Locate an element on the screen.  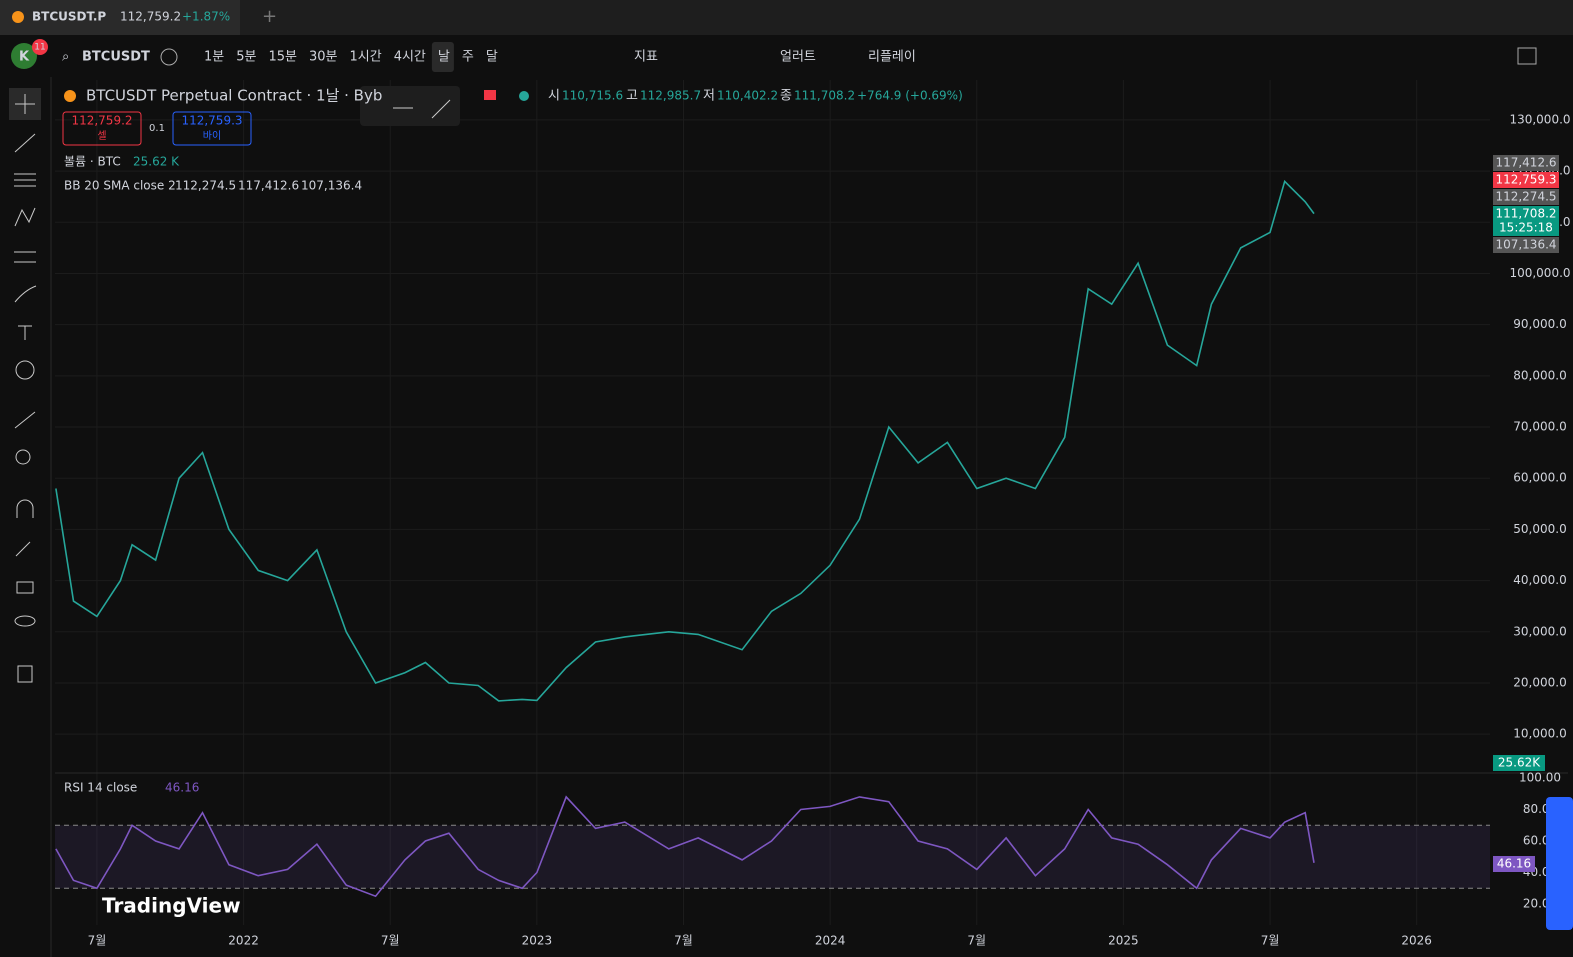
y-tick-label: 90,000.0 is located at coordinates (1539, 324).